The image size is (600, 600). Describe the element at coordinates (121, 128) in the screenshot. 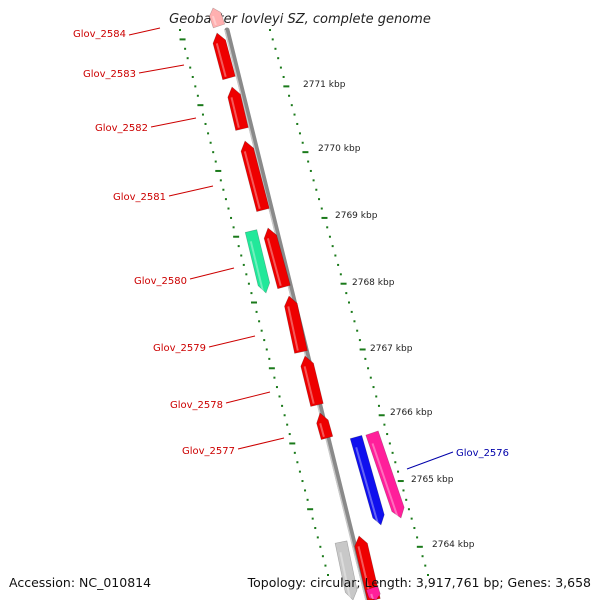

I see `gene-label-glov-2582: Glov_2582` at that location.